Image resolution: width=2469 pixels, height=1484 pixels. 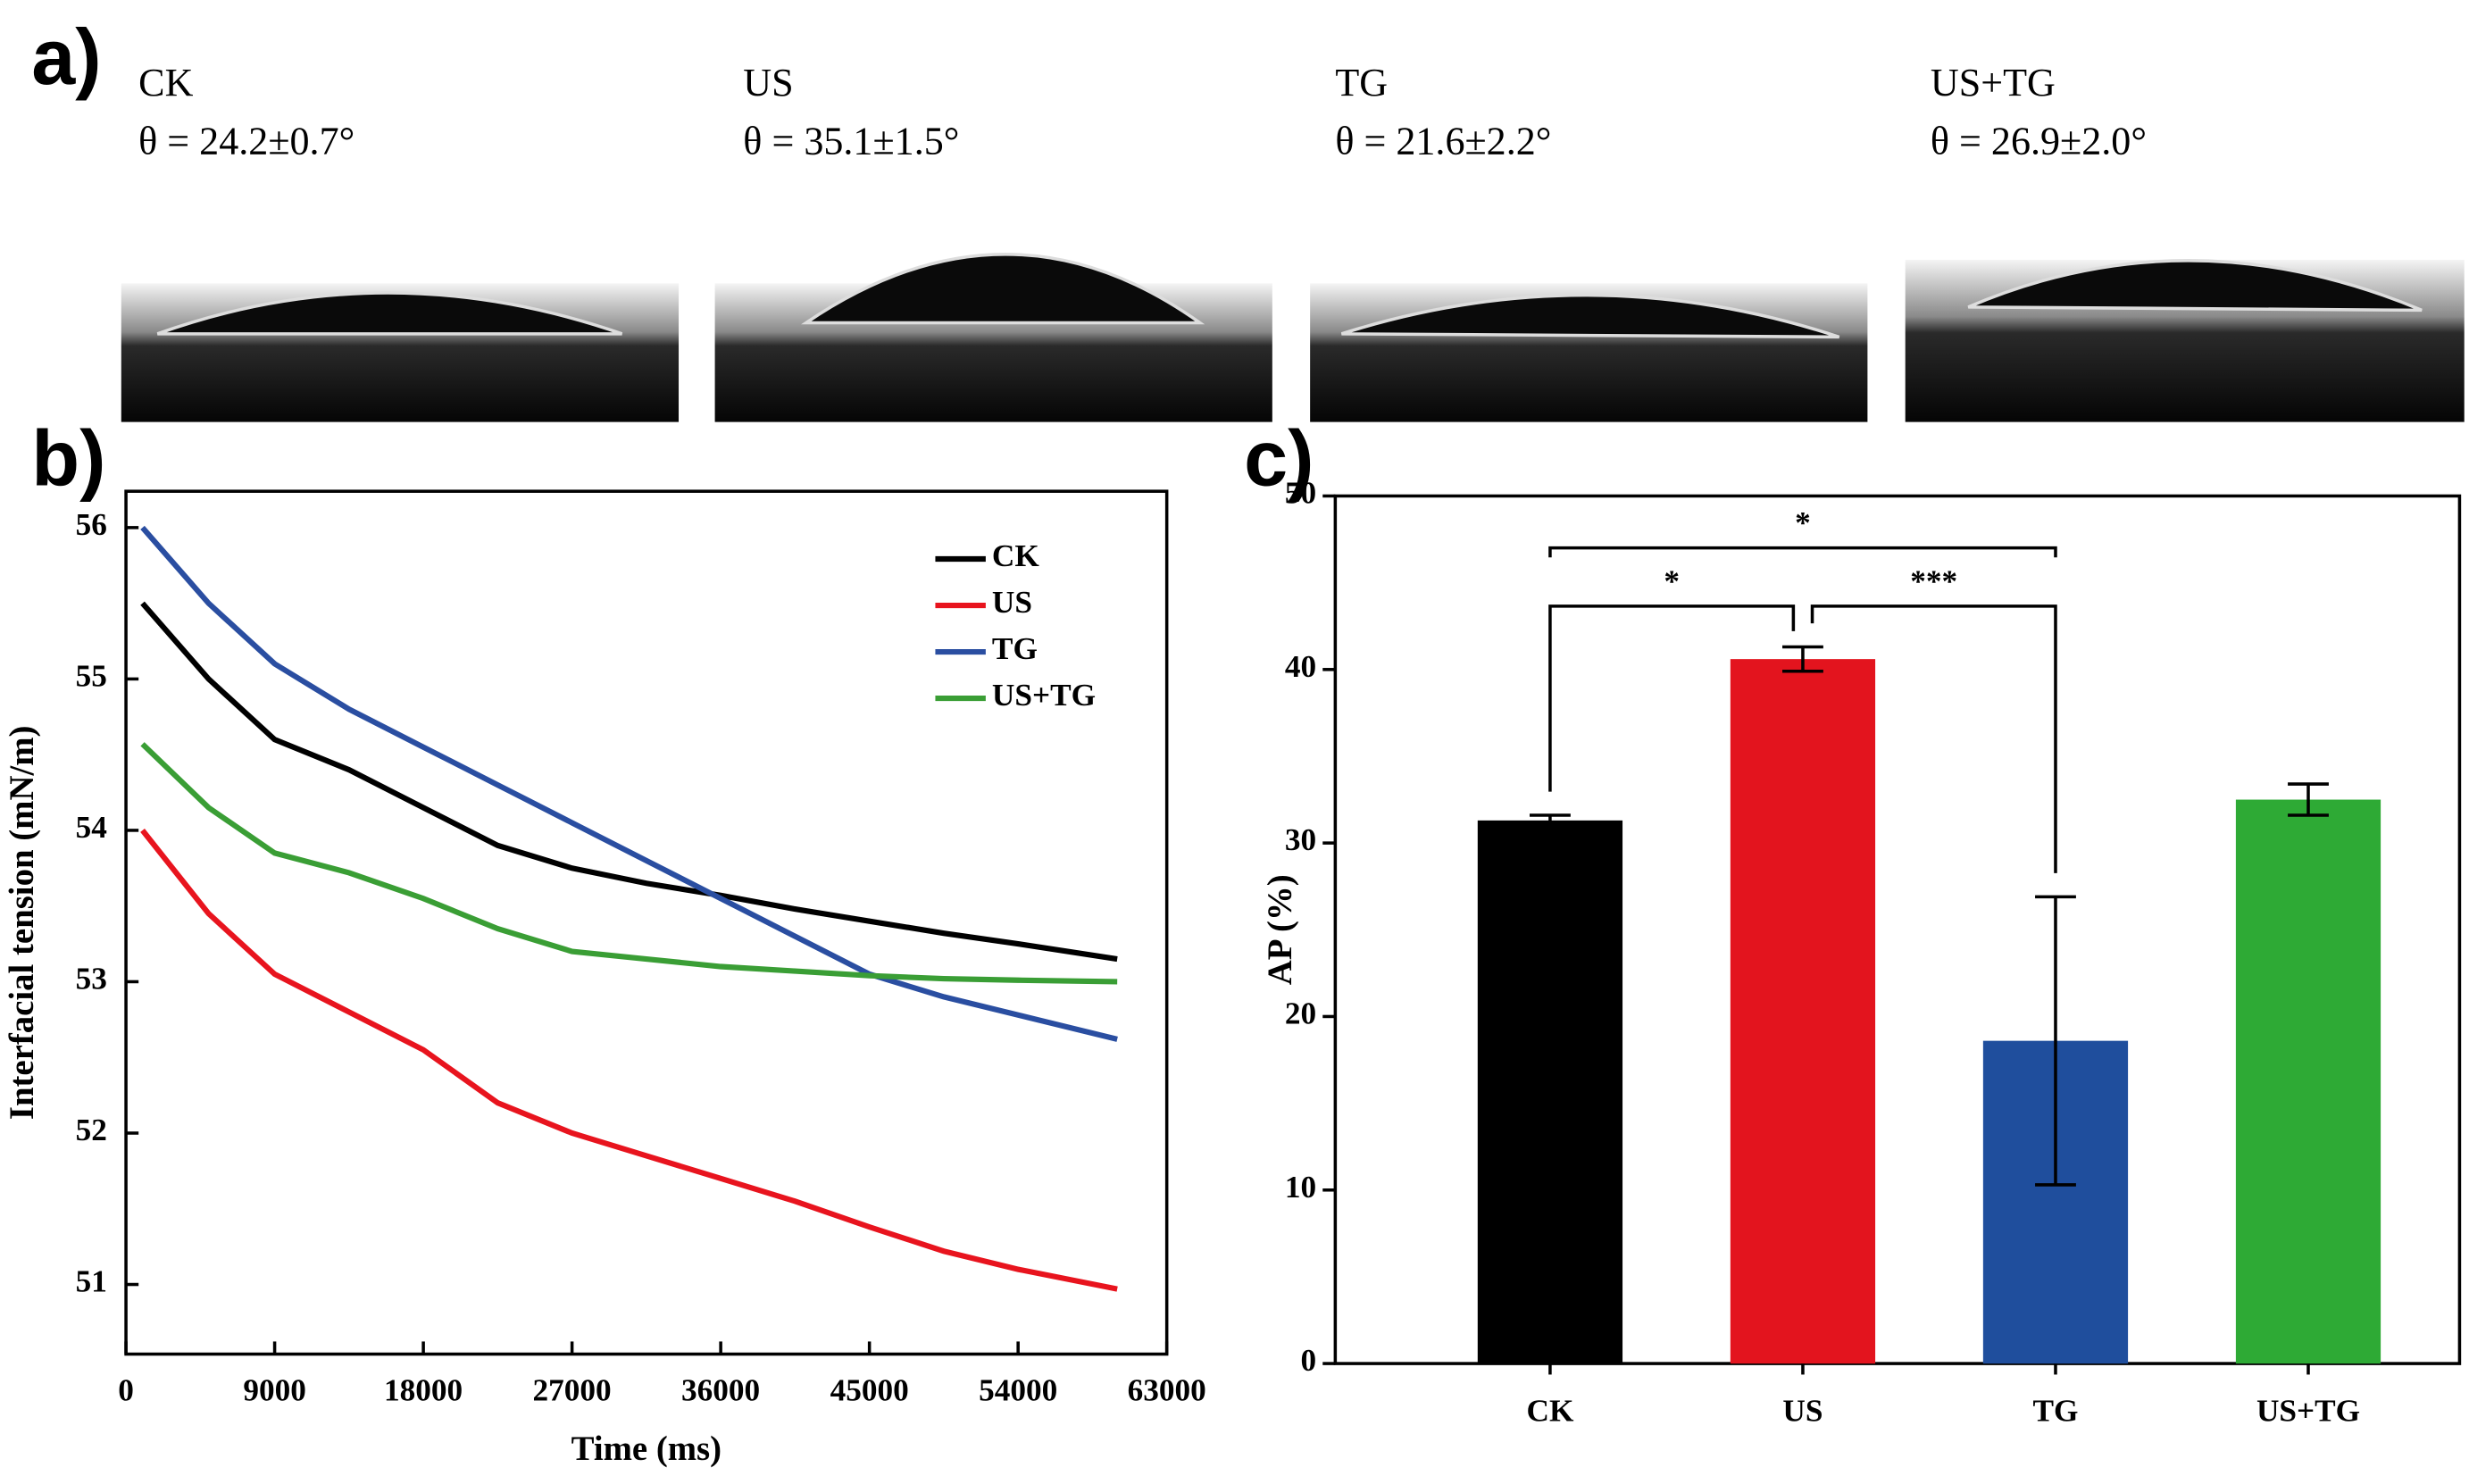 I want to click on panel-label: c), so click(x=1279, y=457).